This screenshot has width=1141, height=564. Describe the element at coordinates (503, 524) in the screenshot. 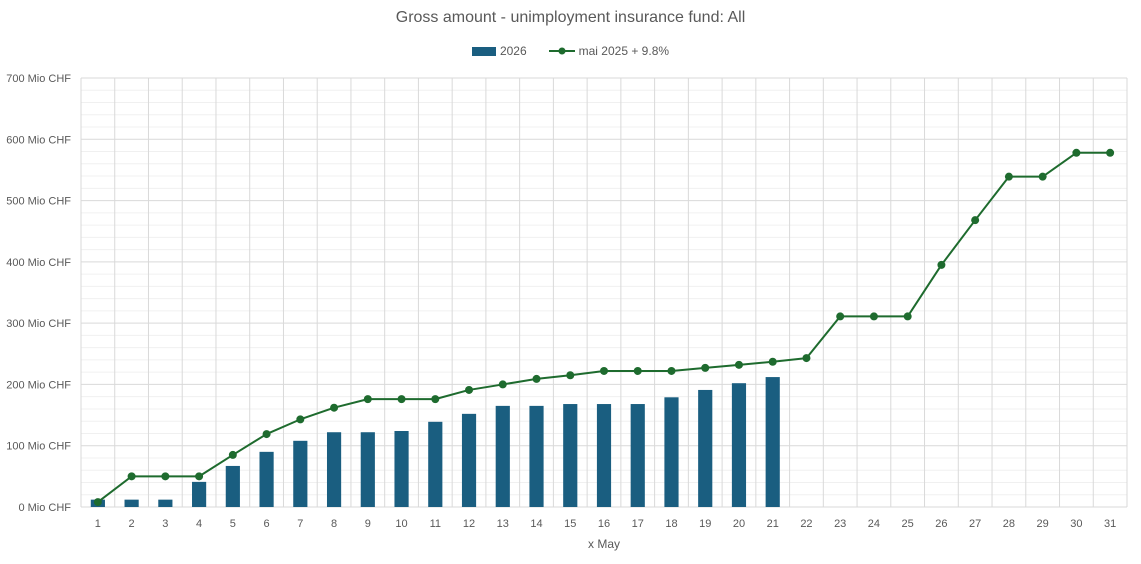

I see `x-tick-label: 13` at that location.